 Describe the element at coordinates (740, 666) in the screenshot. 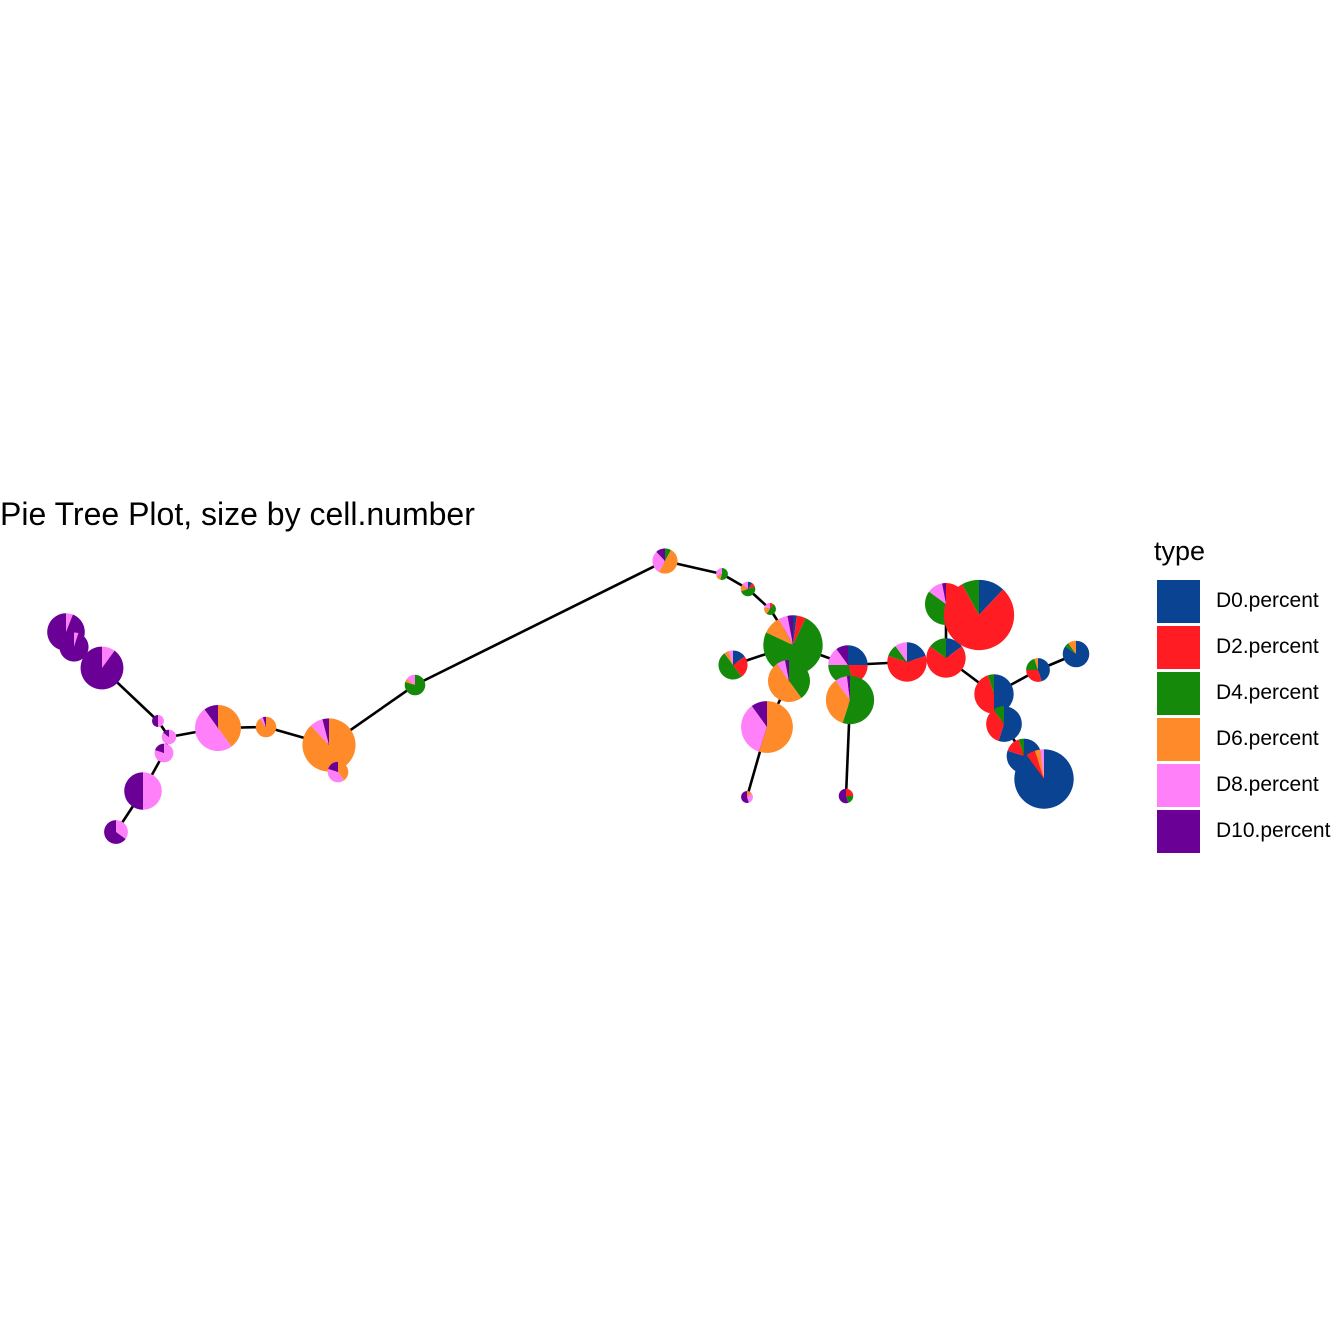

I see `pie-slice-19-d2` at that location.